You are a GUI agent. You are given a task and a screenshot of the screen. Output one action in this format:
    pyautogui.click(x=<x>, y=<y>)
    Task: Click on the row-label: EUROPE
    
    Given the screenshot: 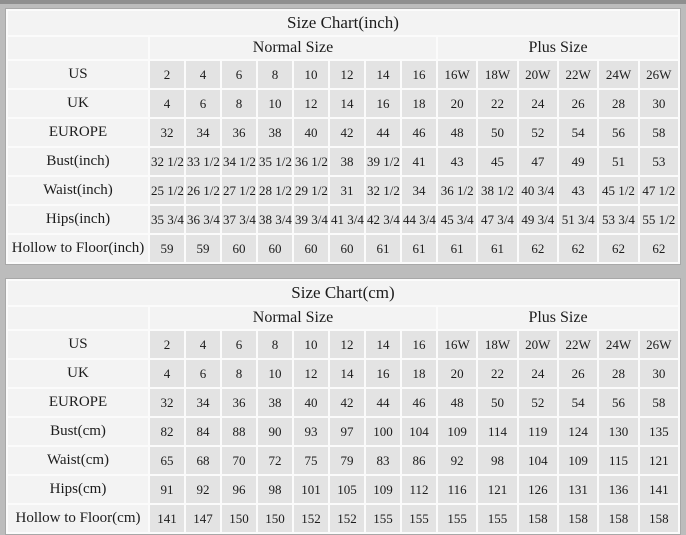 What is the action you would take?
    pyautogui.click(x=78, y=132)
    